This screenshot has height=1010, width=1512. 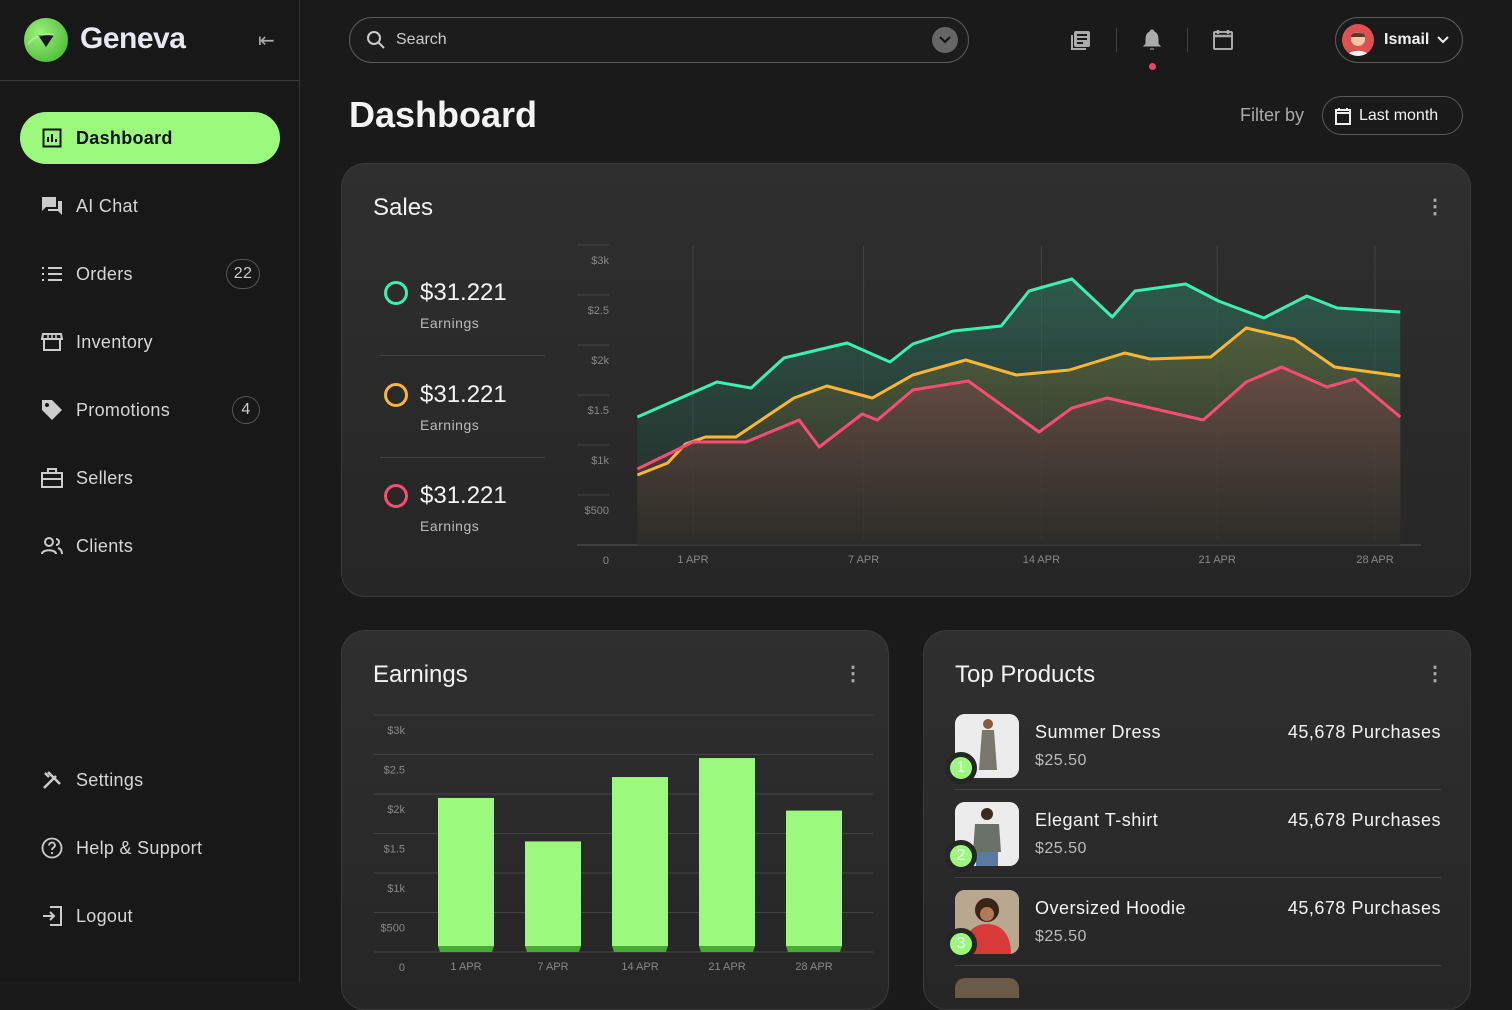 What do you see at coordinates (52, 274) in the screenshot?
I see `list-icon` at bounding box center [52, 274].